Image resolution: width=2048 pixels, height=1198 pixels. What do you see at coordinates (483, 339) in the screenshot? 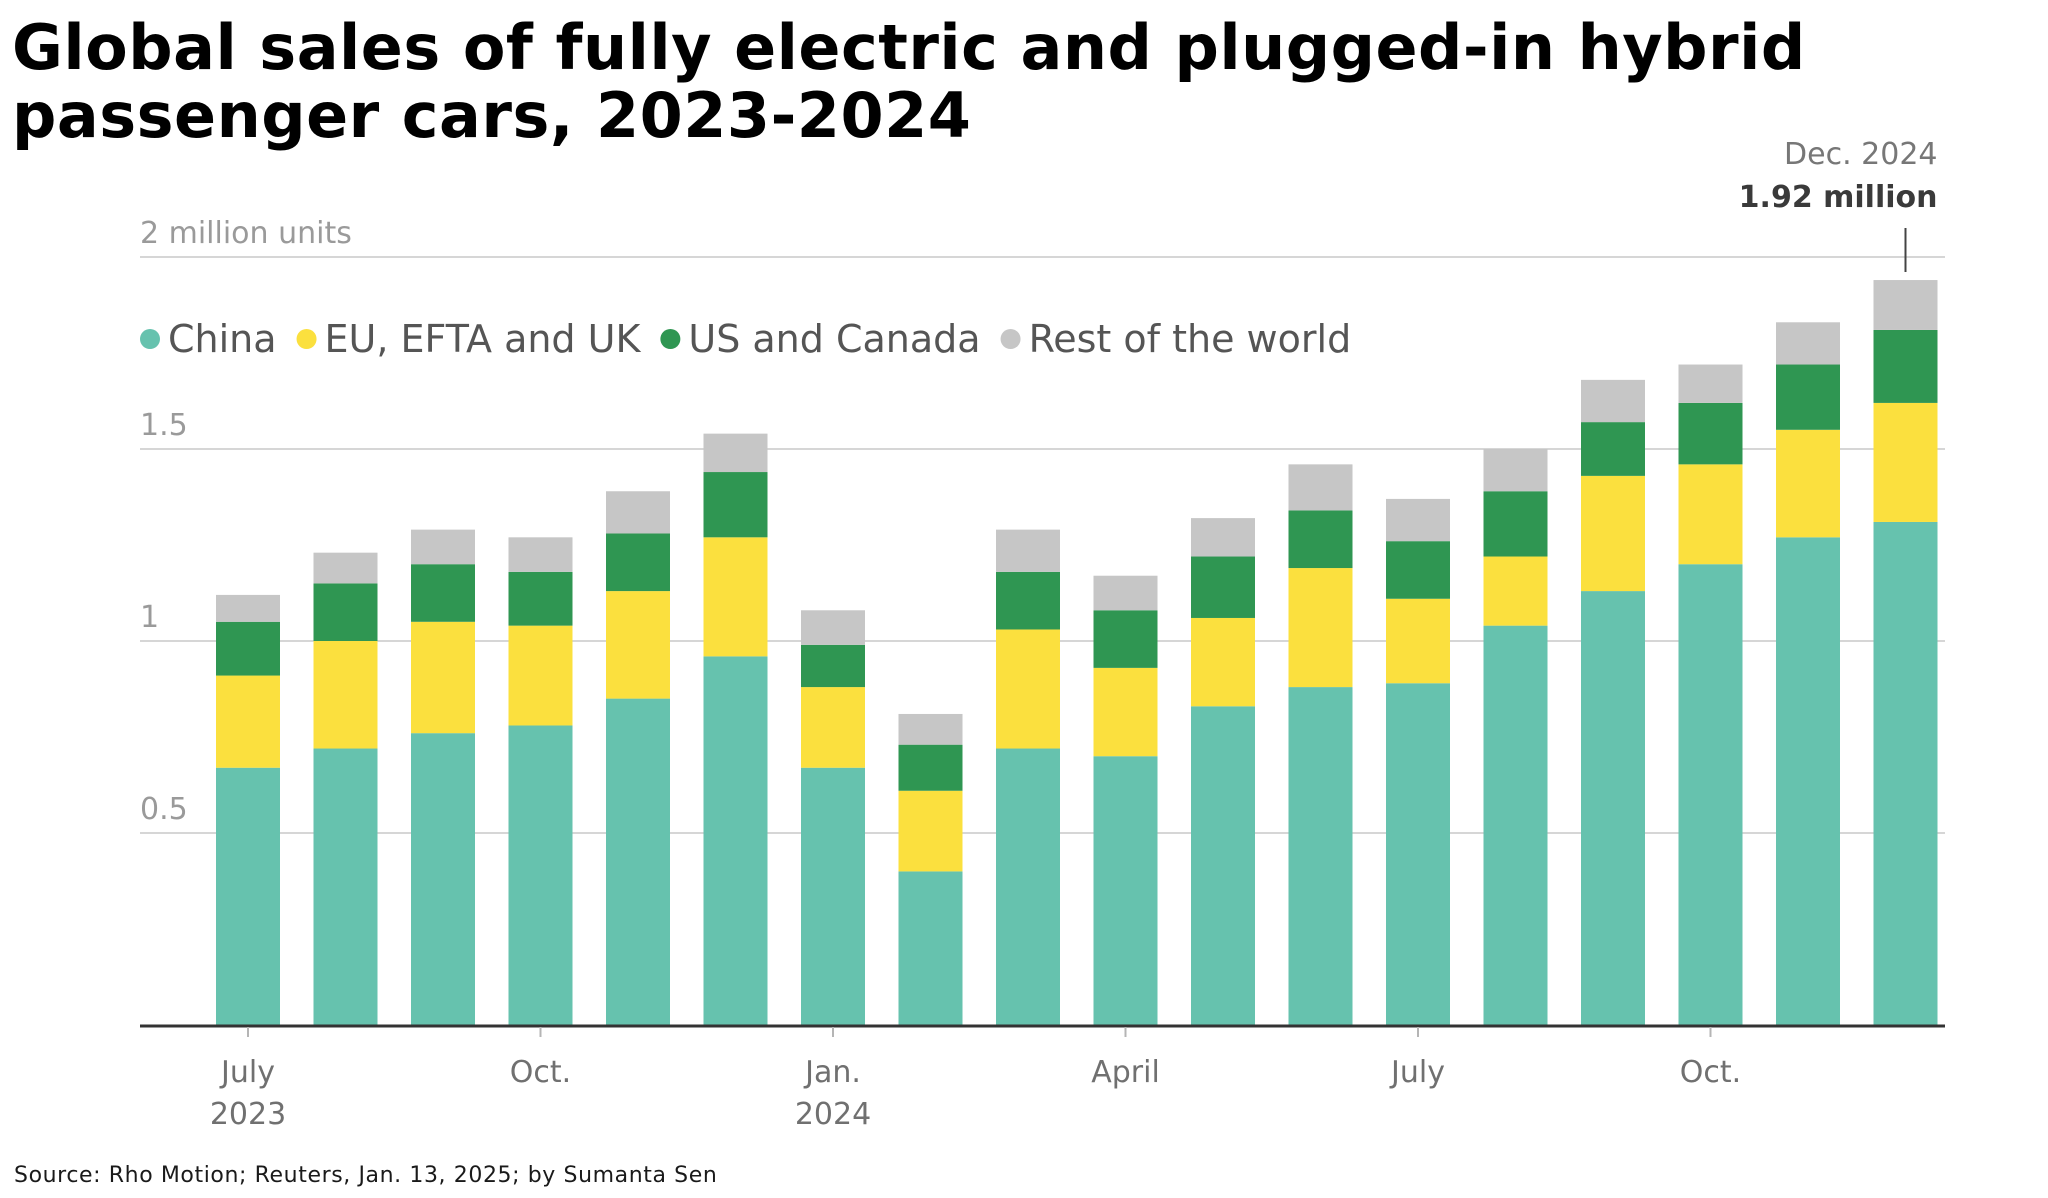
I see `legend-label: EU, EFTA and UK` at bounding box center [483, 339].